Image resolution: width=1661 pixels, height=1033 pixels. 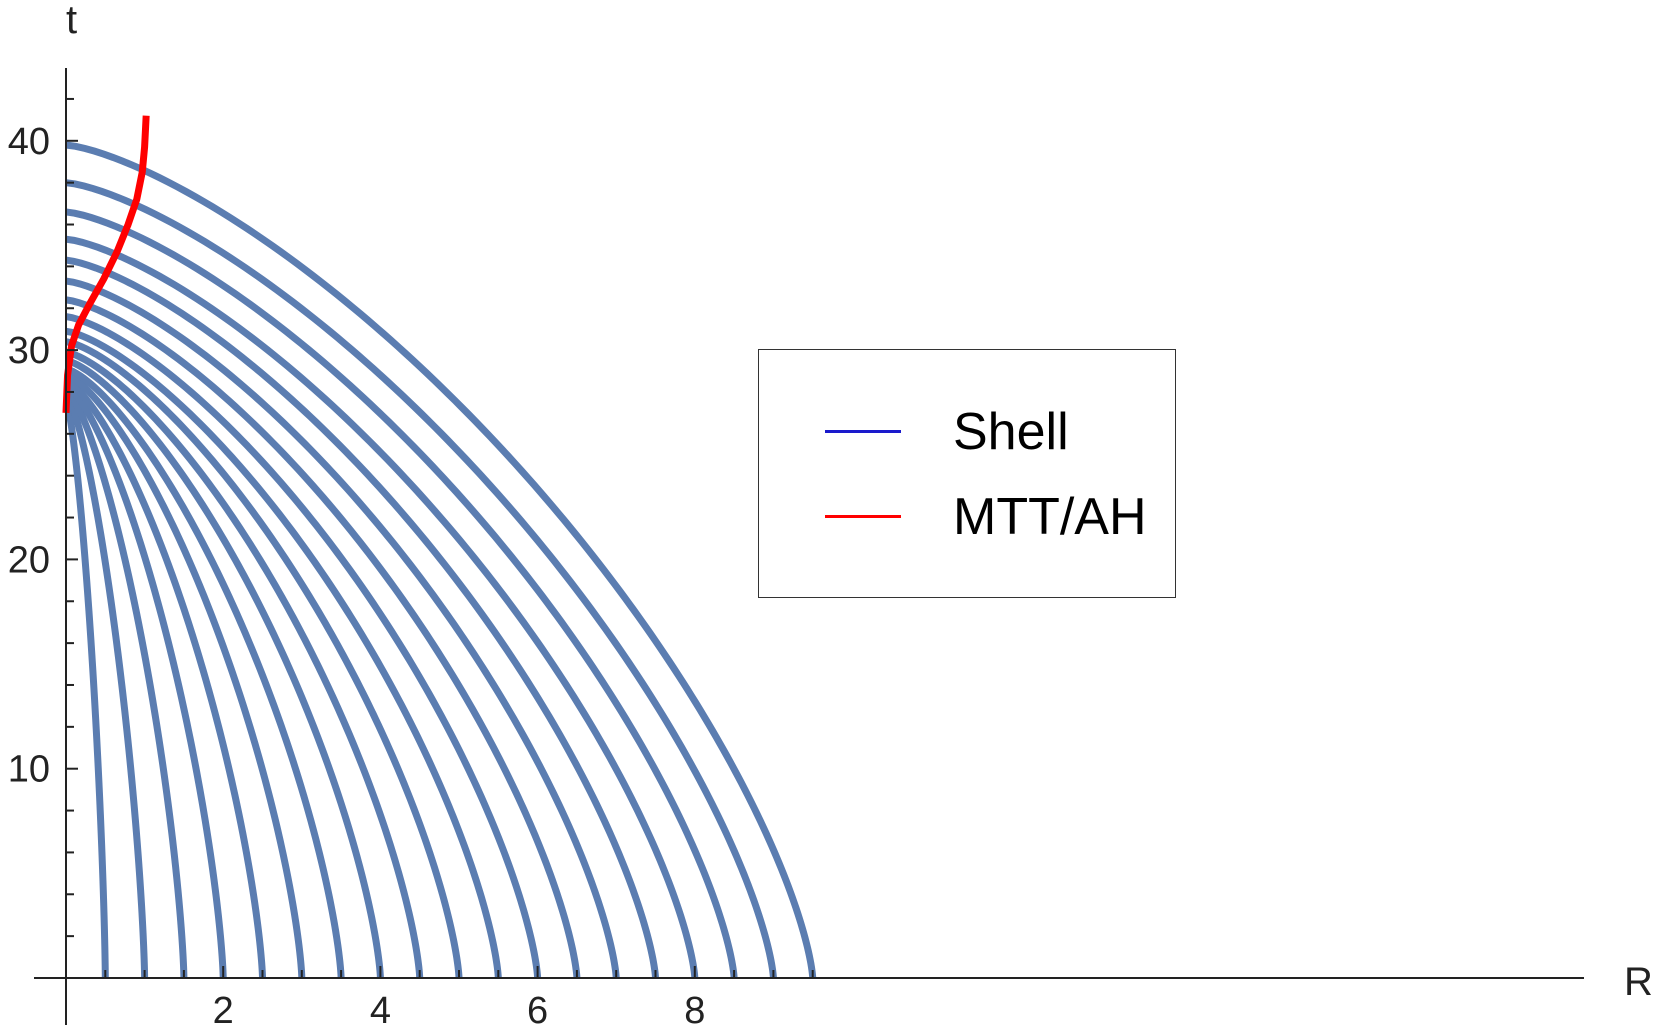 I want to click on legend-item-mtt-ah: MTT/AH, so click(x=967, y=517).